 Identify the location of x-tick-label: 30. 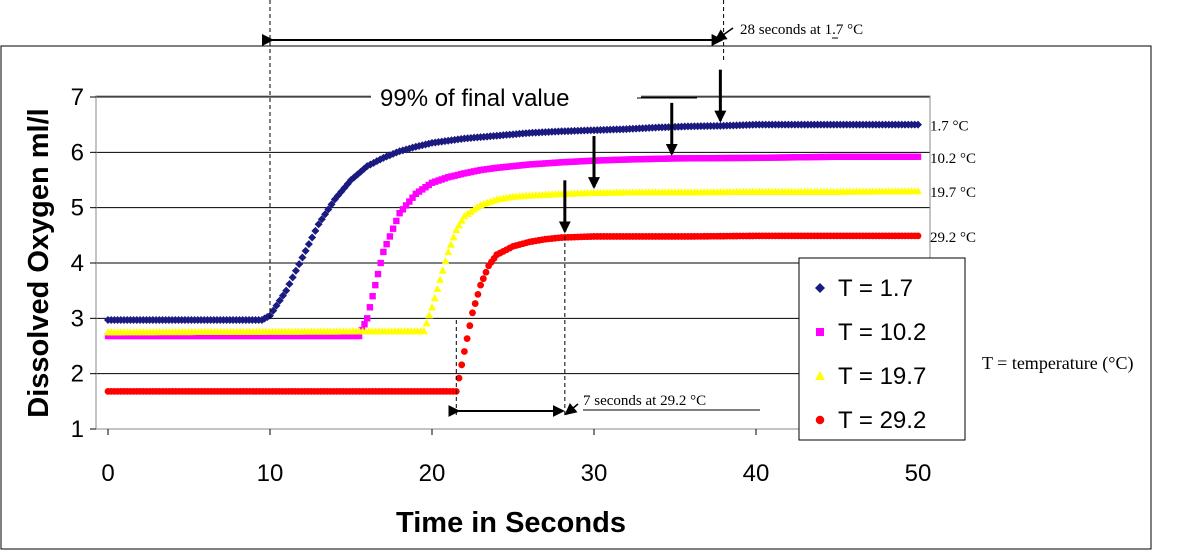
(594, 473).